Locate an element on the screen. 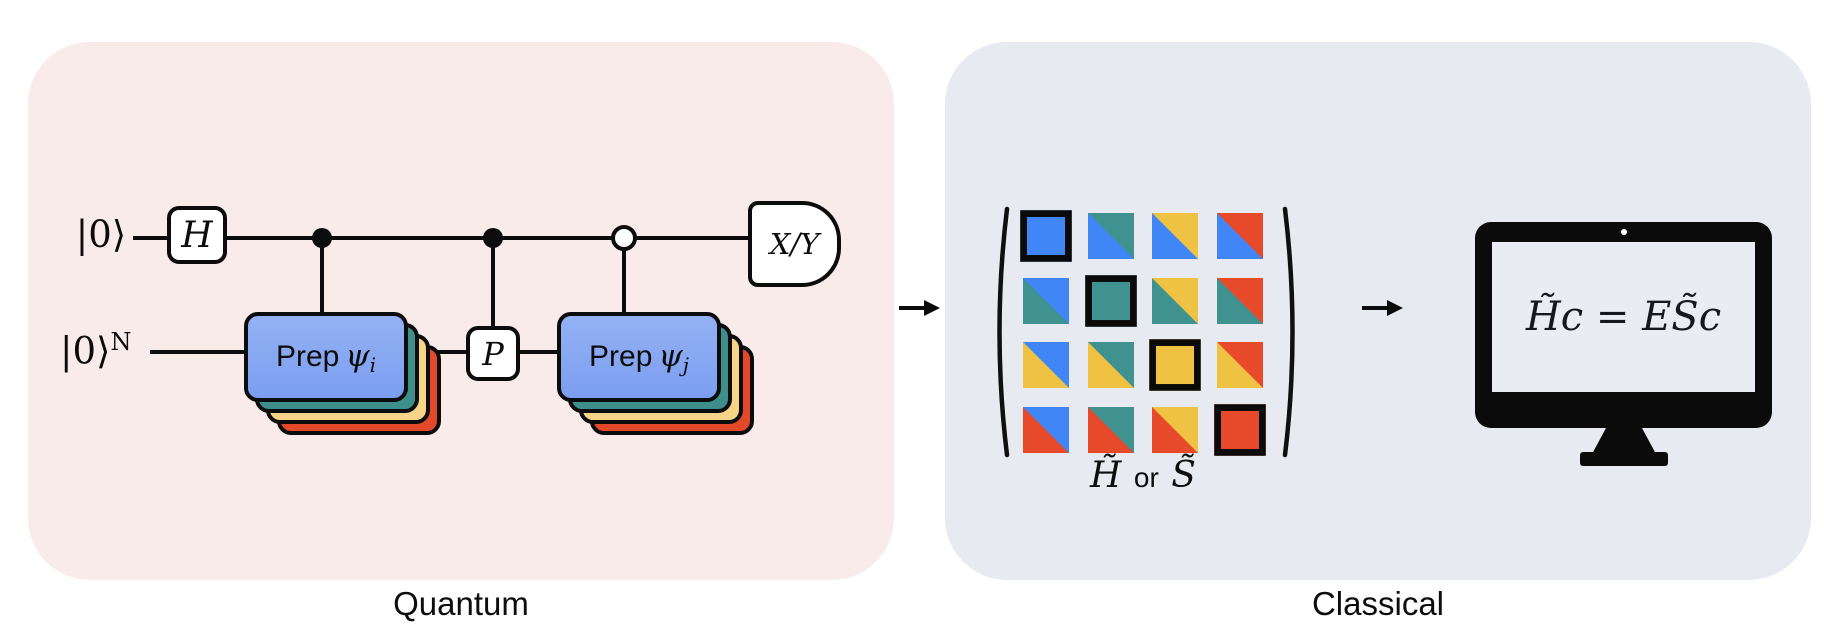 Image resolution: width=1824 pixels, height=644 pixels. prep-i-label: Prep is located at coordinates (307, 356).